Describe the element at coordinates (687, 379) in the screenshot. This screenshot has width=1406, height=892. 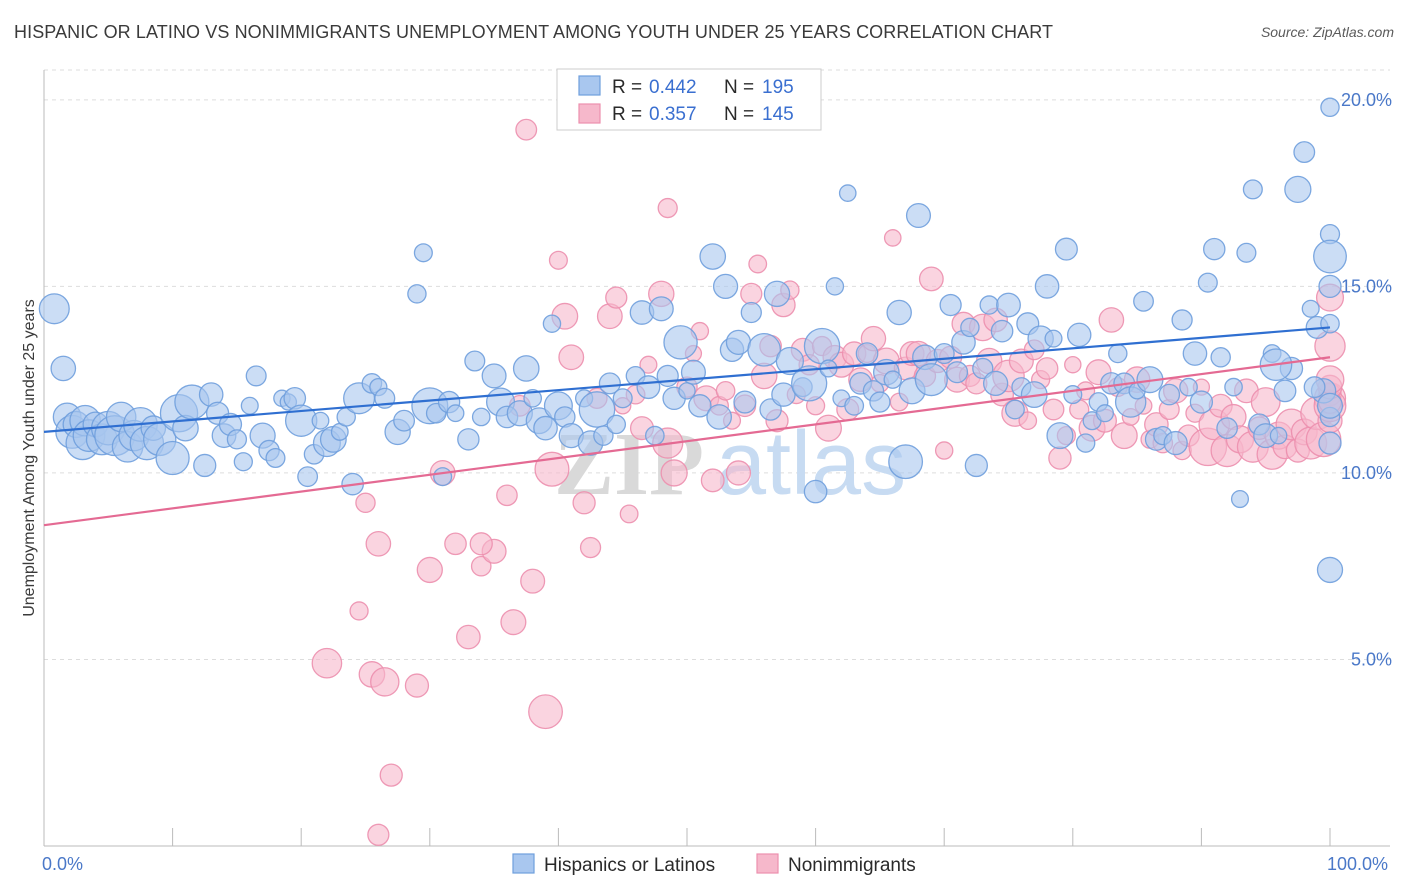
I see `hispanics-trend-line` at that location.